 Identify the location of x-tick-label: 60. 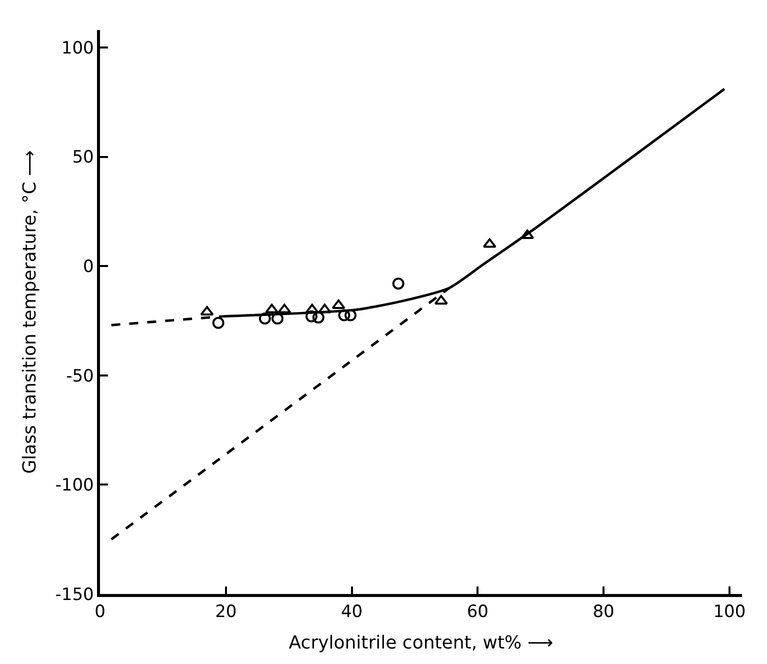
(477, 612).